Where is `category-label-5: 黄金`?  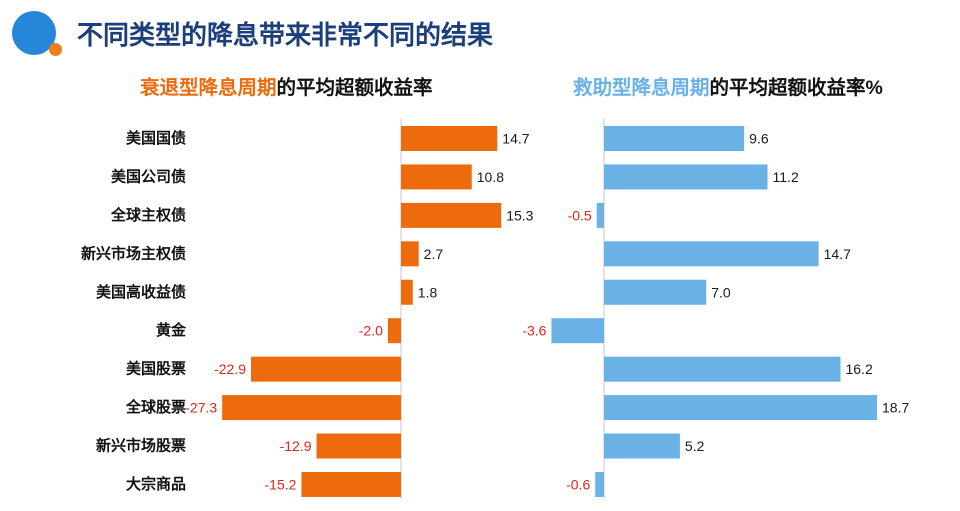
category-label-5: 黄金 is located at coordinates (171, 330).